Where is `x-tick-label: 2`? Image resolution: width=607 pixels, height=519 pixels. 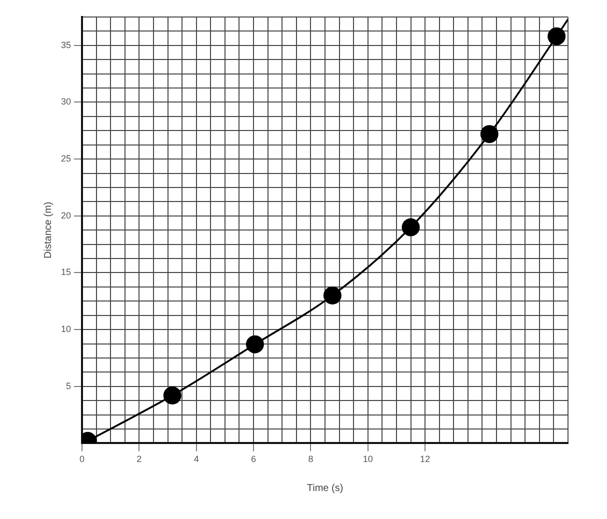 x-tick-label: 2 is located at coordinates (139, 459).